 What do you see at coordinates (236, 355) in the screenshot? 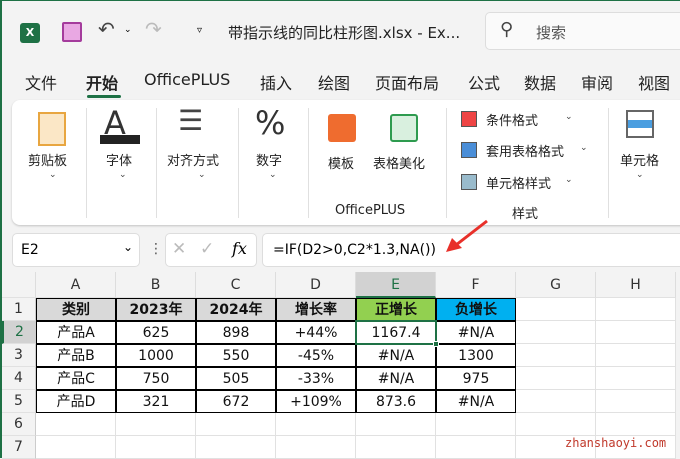
I see `table-cell: 550` at bounding box center [236, 355].